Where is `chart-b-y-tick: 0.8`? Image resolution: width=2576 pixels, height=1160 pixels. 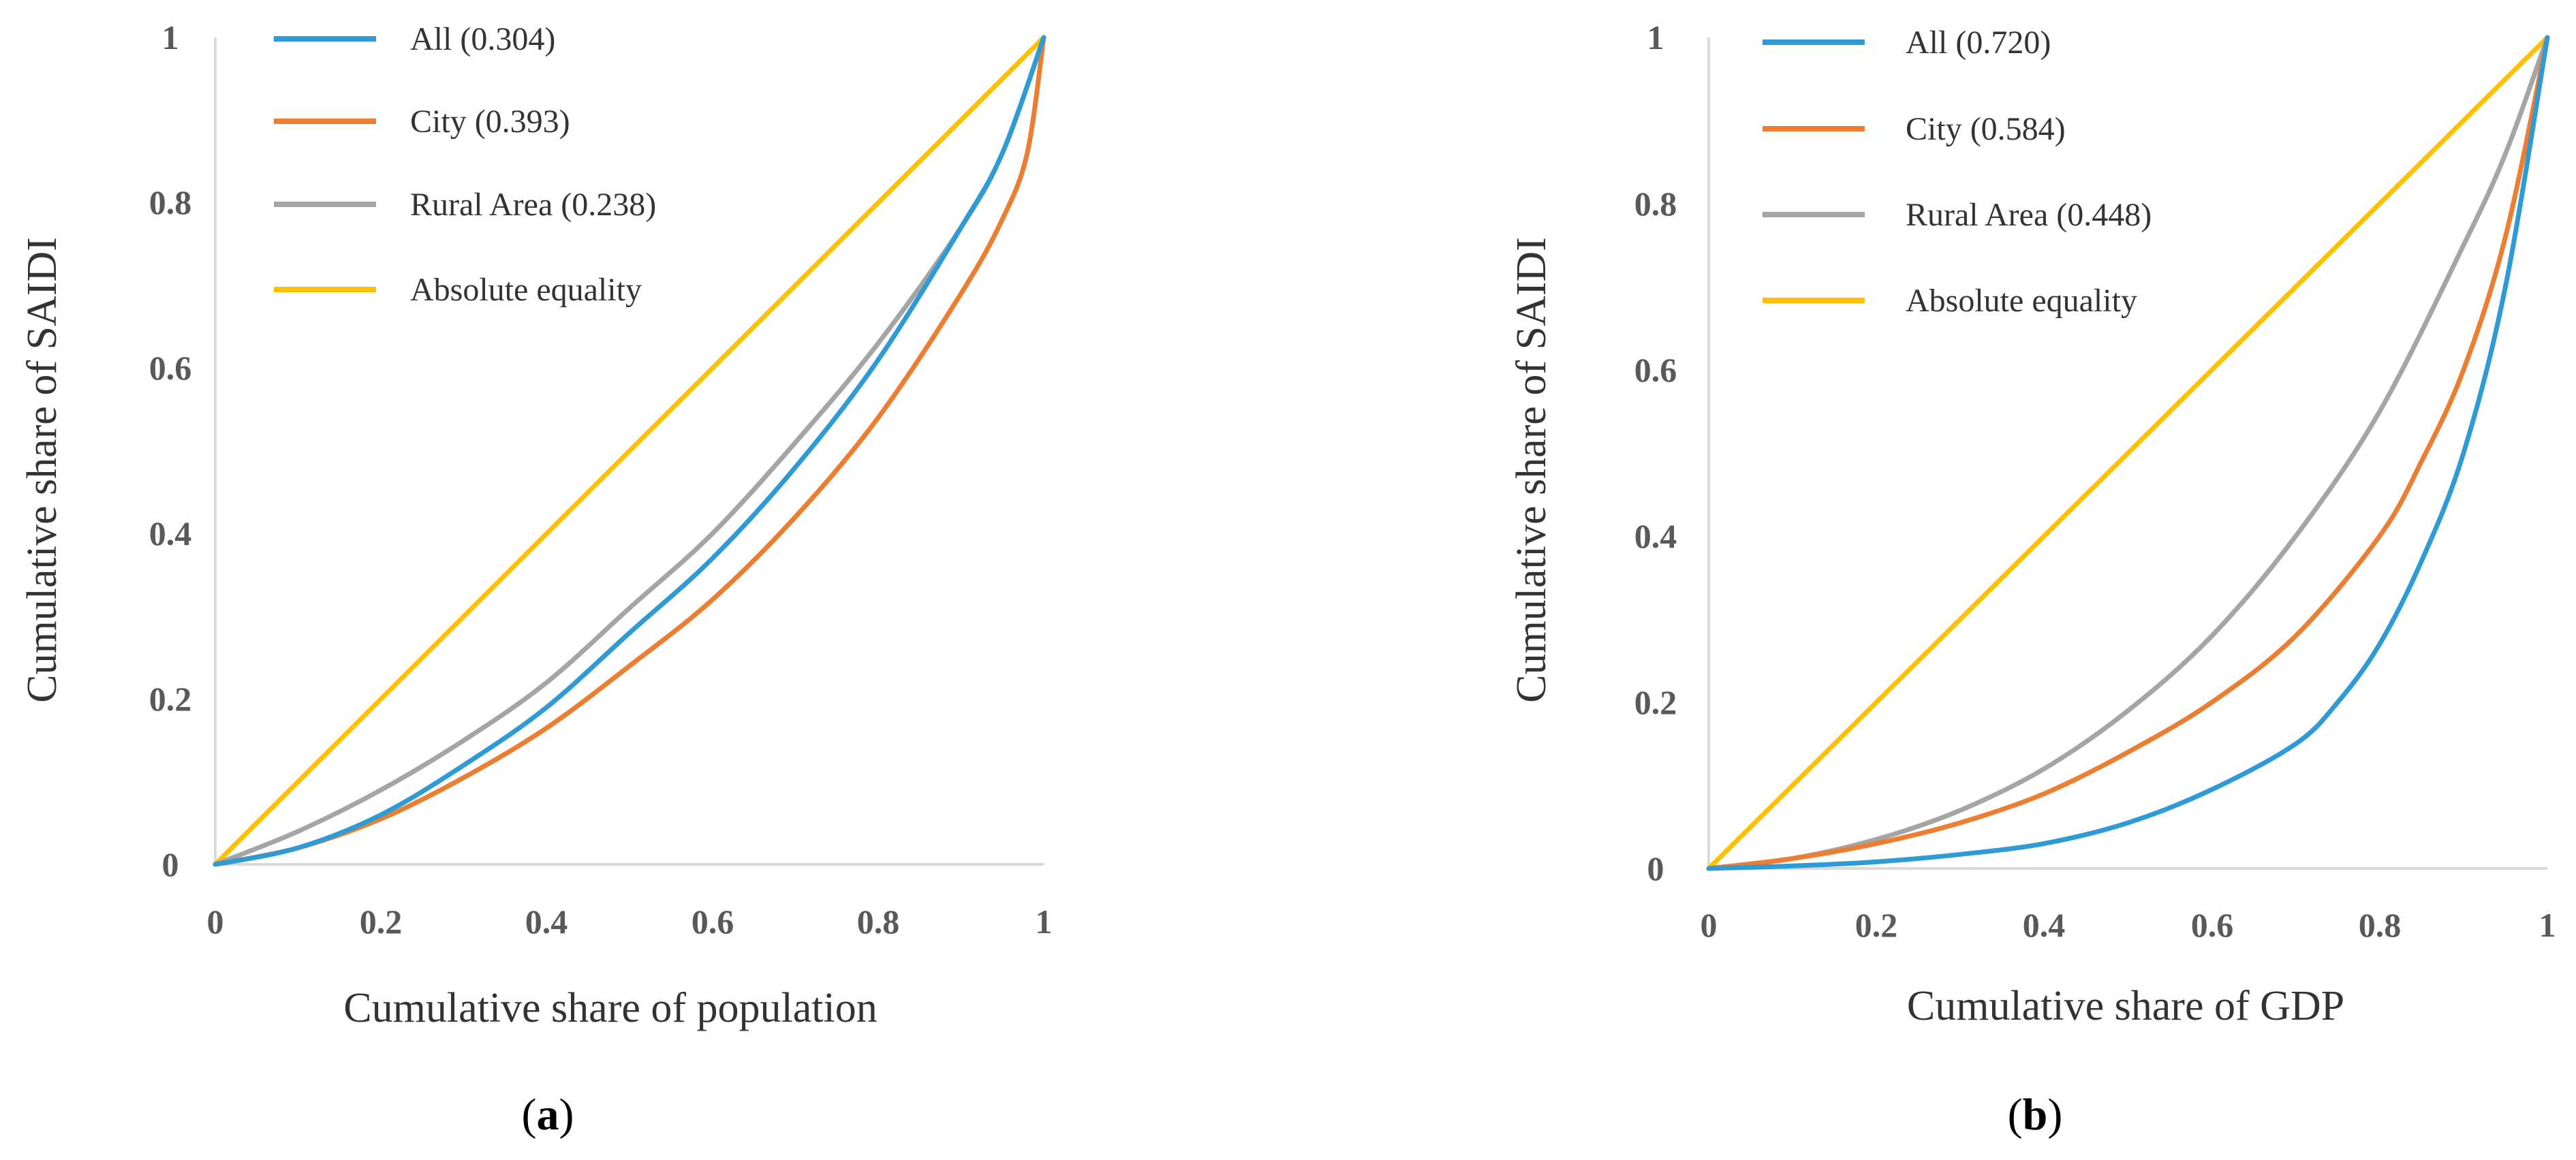 chart-b-y-tick: 0.8 is located at coordinates (1656, 204).